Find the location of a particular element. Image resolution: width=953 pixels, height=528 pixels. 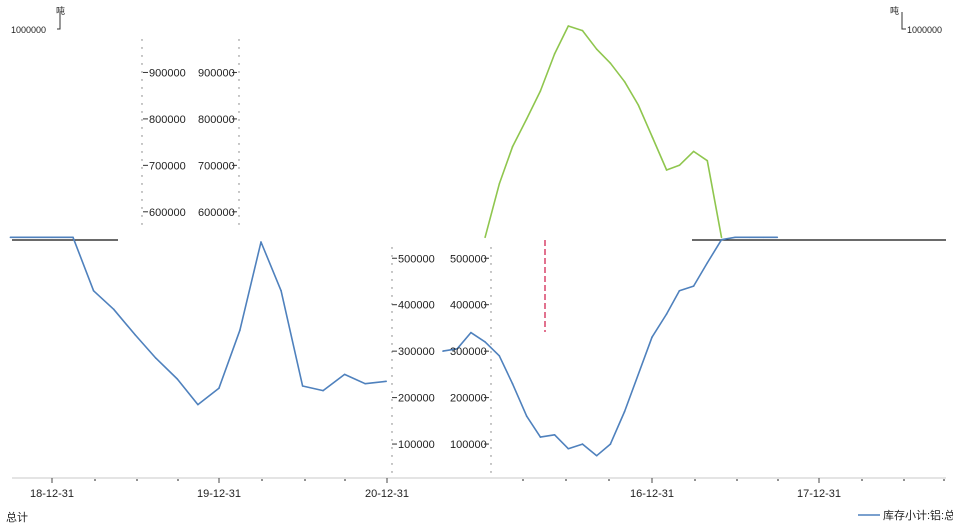

right-axis-corner is located at coordinates (903, 21).